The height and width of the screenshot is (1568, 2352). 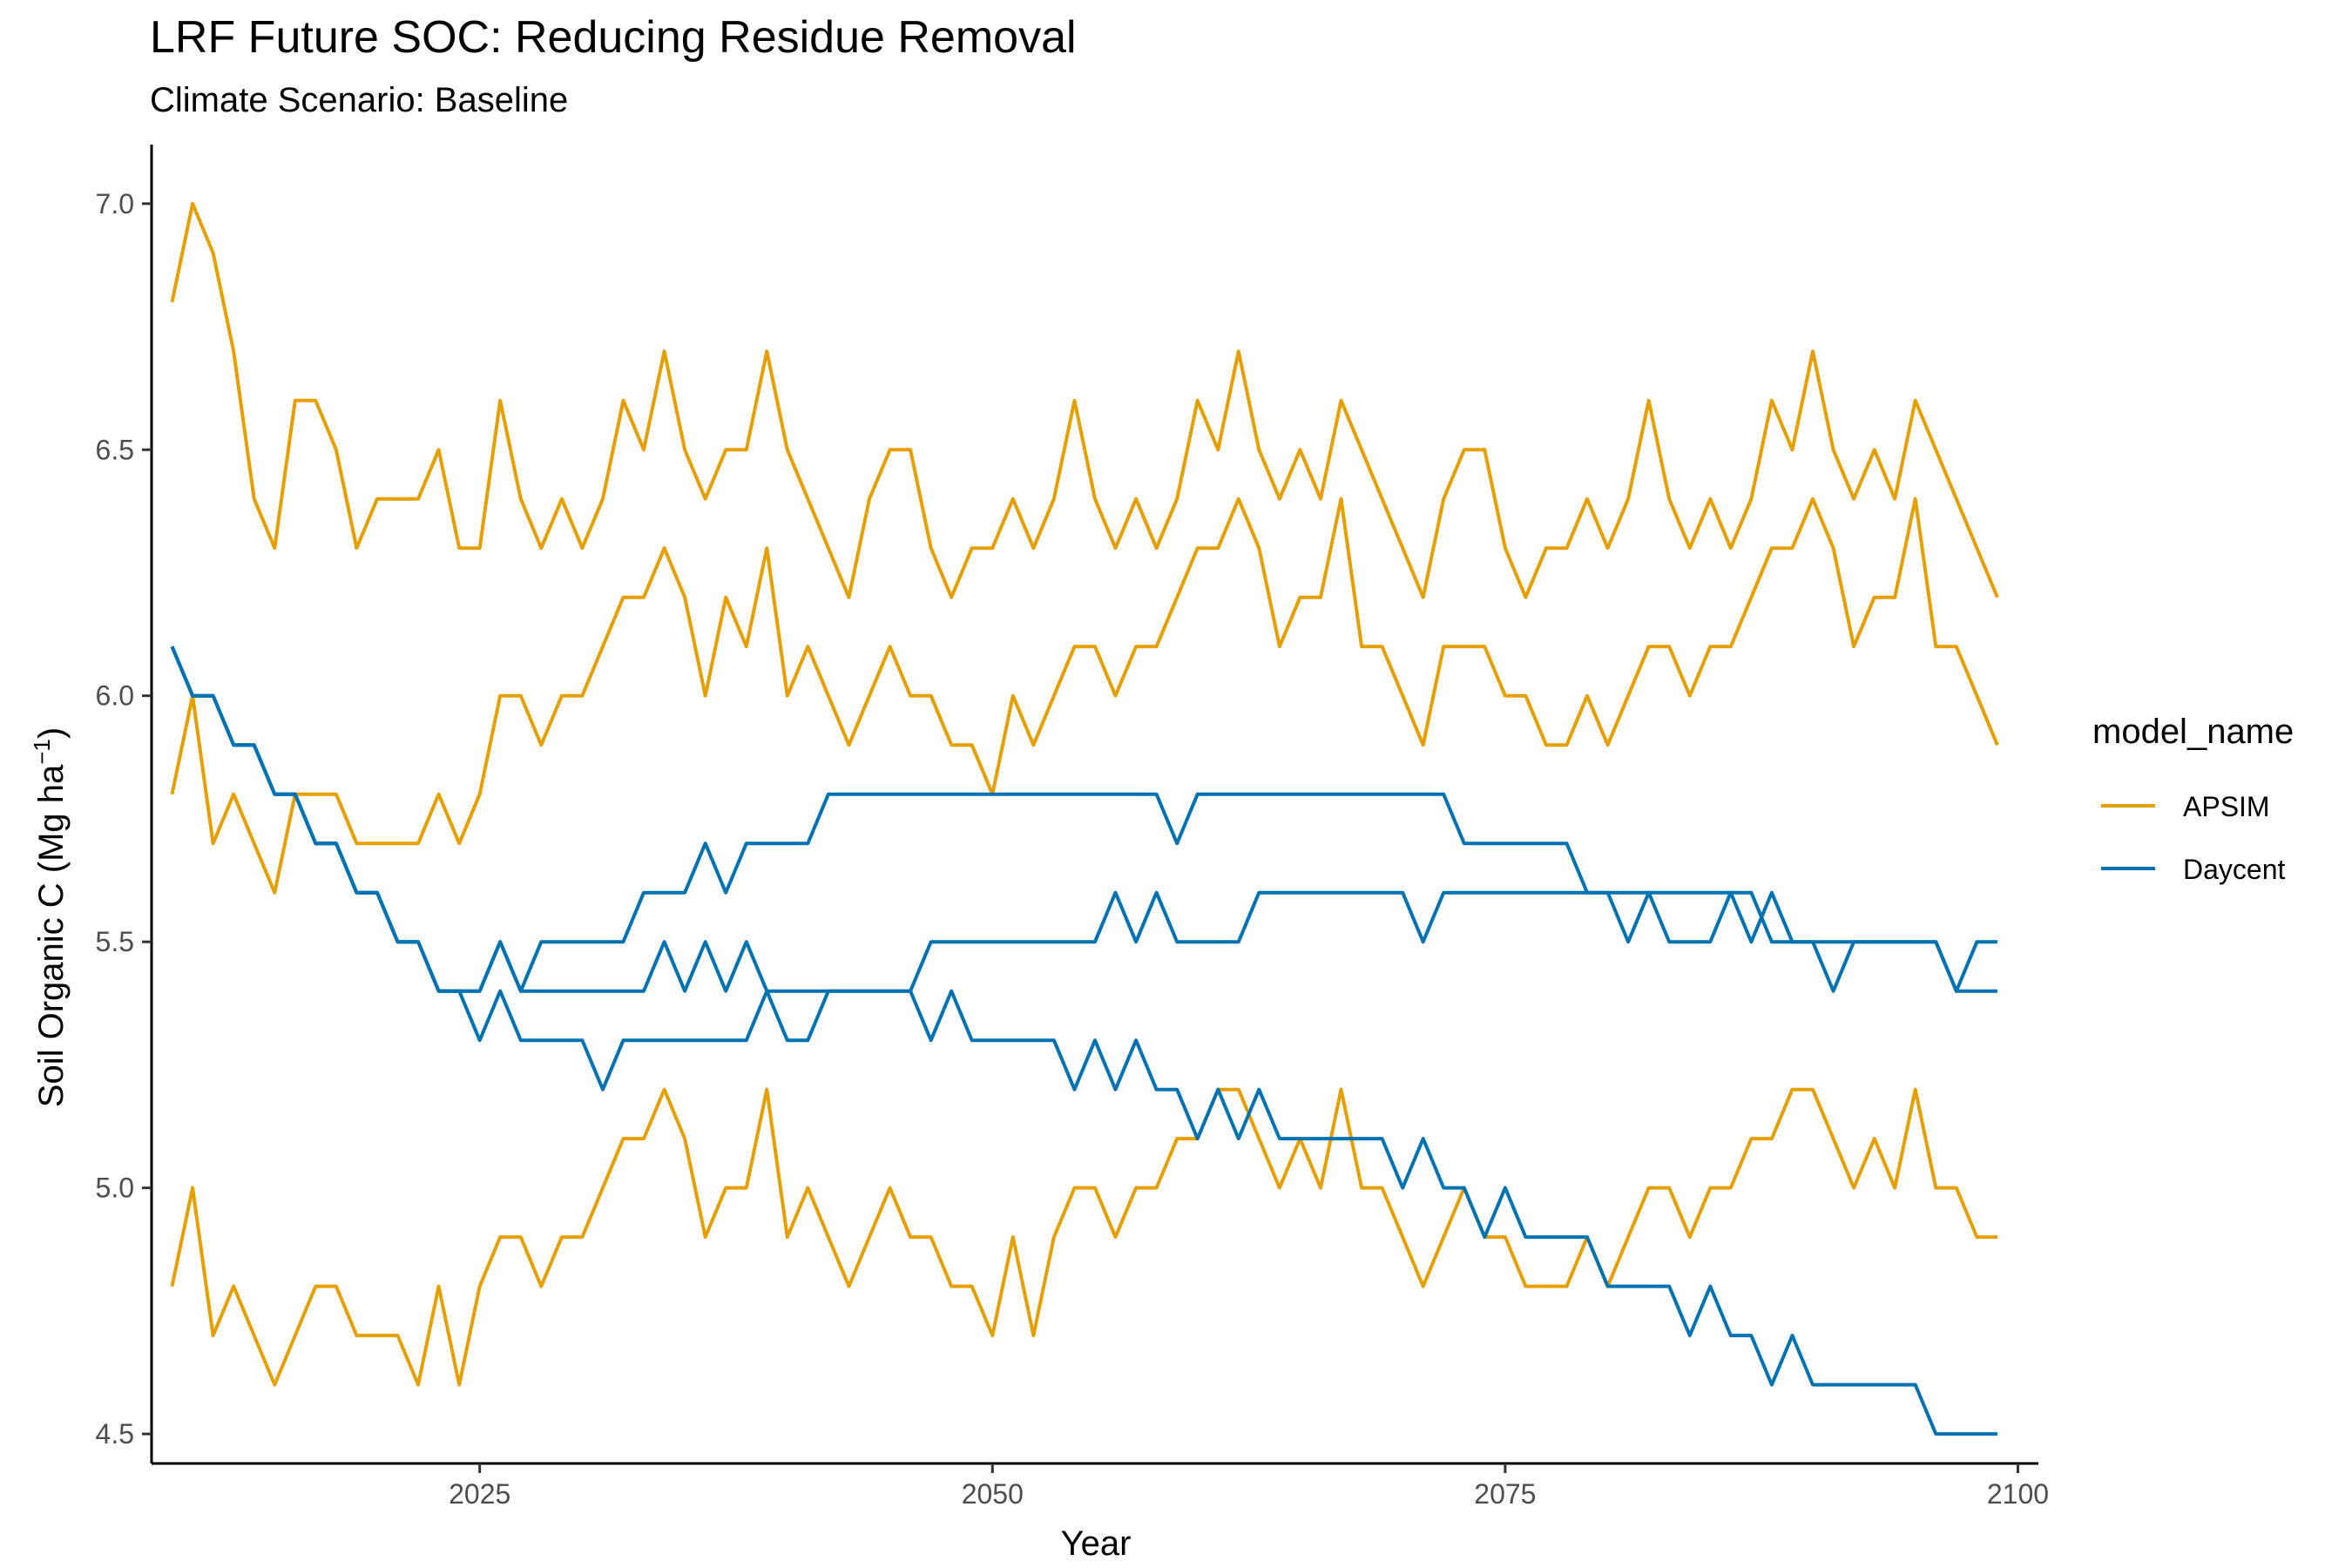 What do you see at coordinates (115, 696) in the screenshot?
I see `y-tick-label-6: 6.0` at bounding box center [115, 696].